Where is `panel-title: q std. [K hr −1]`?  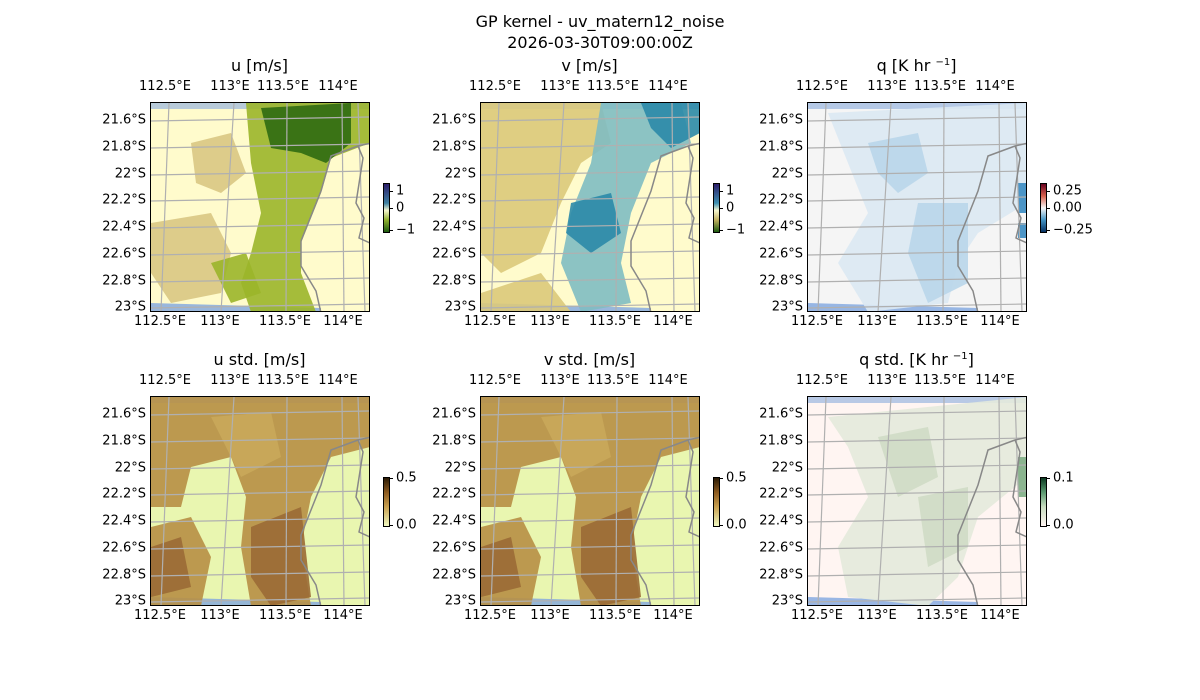
panel-title: q std. [K hr −1] is located at coordinates (916, 359).